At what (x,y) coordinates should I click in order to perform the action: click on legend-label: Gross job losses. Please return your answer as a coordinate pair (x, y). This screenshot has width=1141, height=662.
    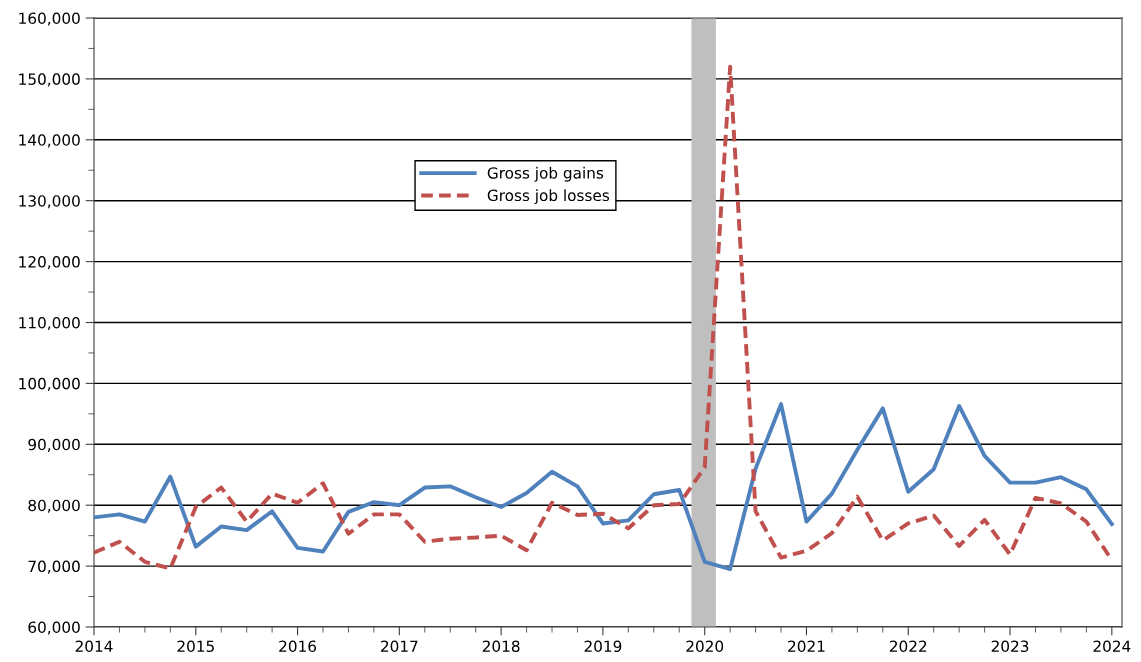
    Looking at the image, I should click on (548, 197).